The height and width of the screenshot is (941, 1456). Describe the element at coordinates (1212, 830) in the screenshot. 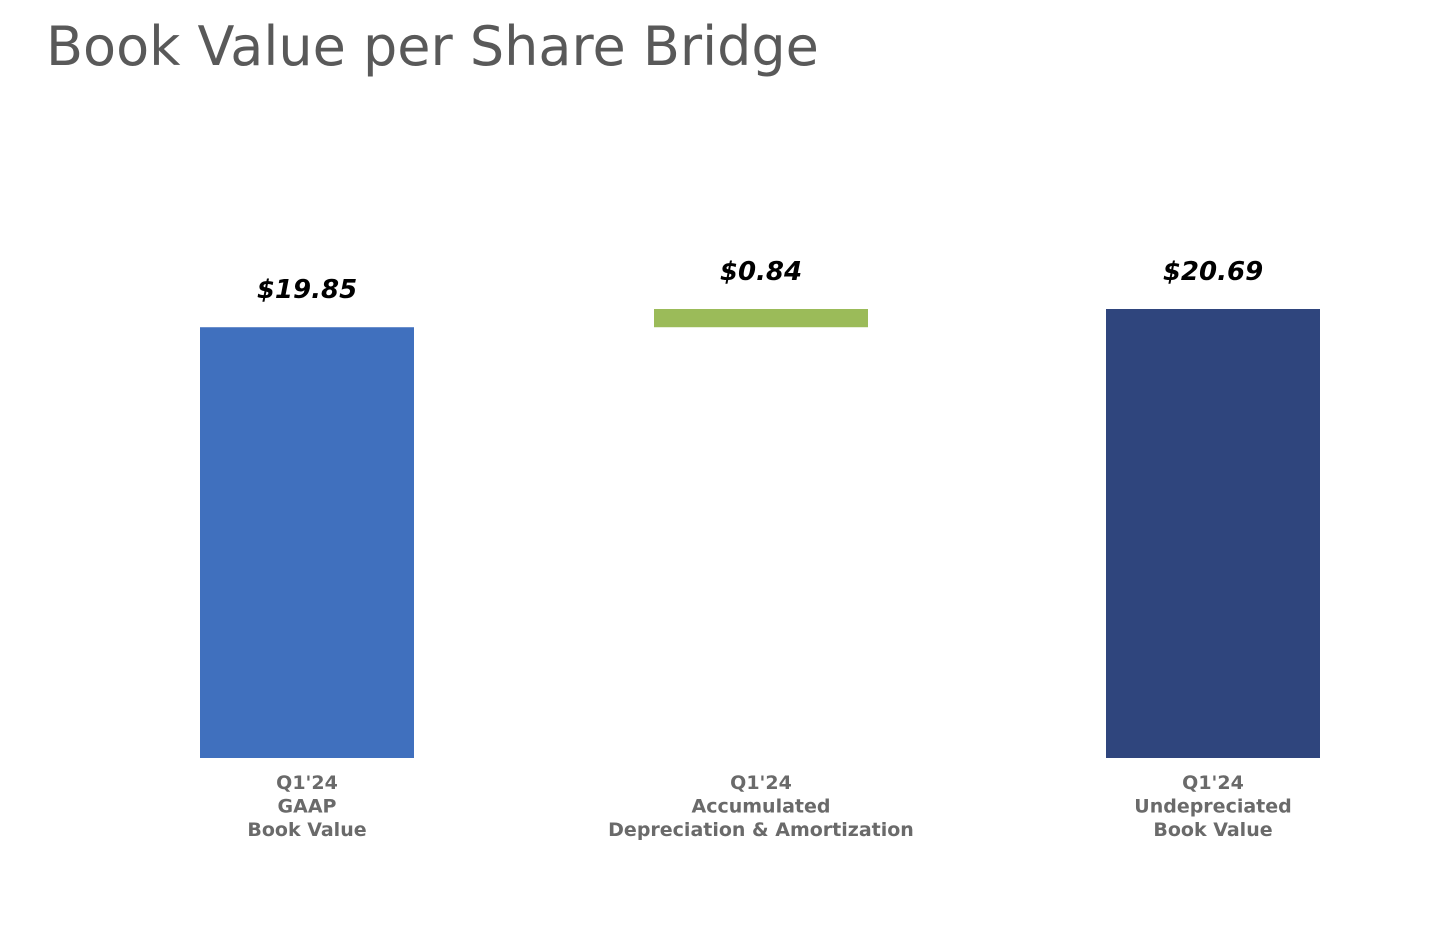

I see `tick-label-3-line-3: Book Value` at that location.